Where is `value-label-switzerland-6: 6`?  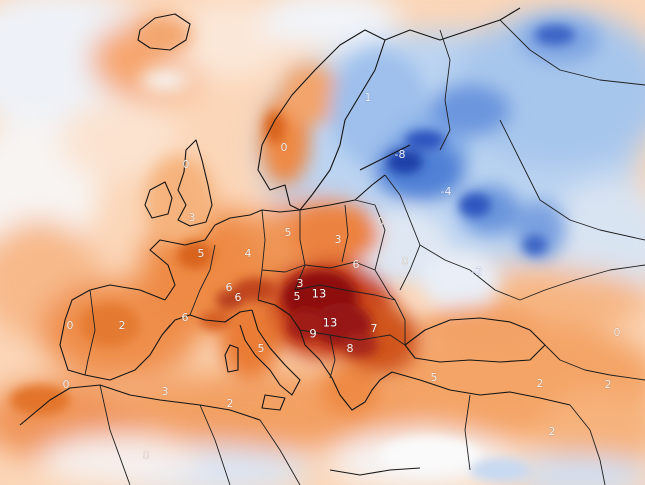
value-label-switzerland-6: 6 is located at coordinates (229, 287).